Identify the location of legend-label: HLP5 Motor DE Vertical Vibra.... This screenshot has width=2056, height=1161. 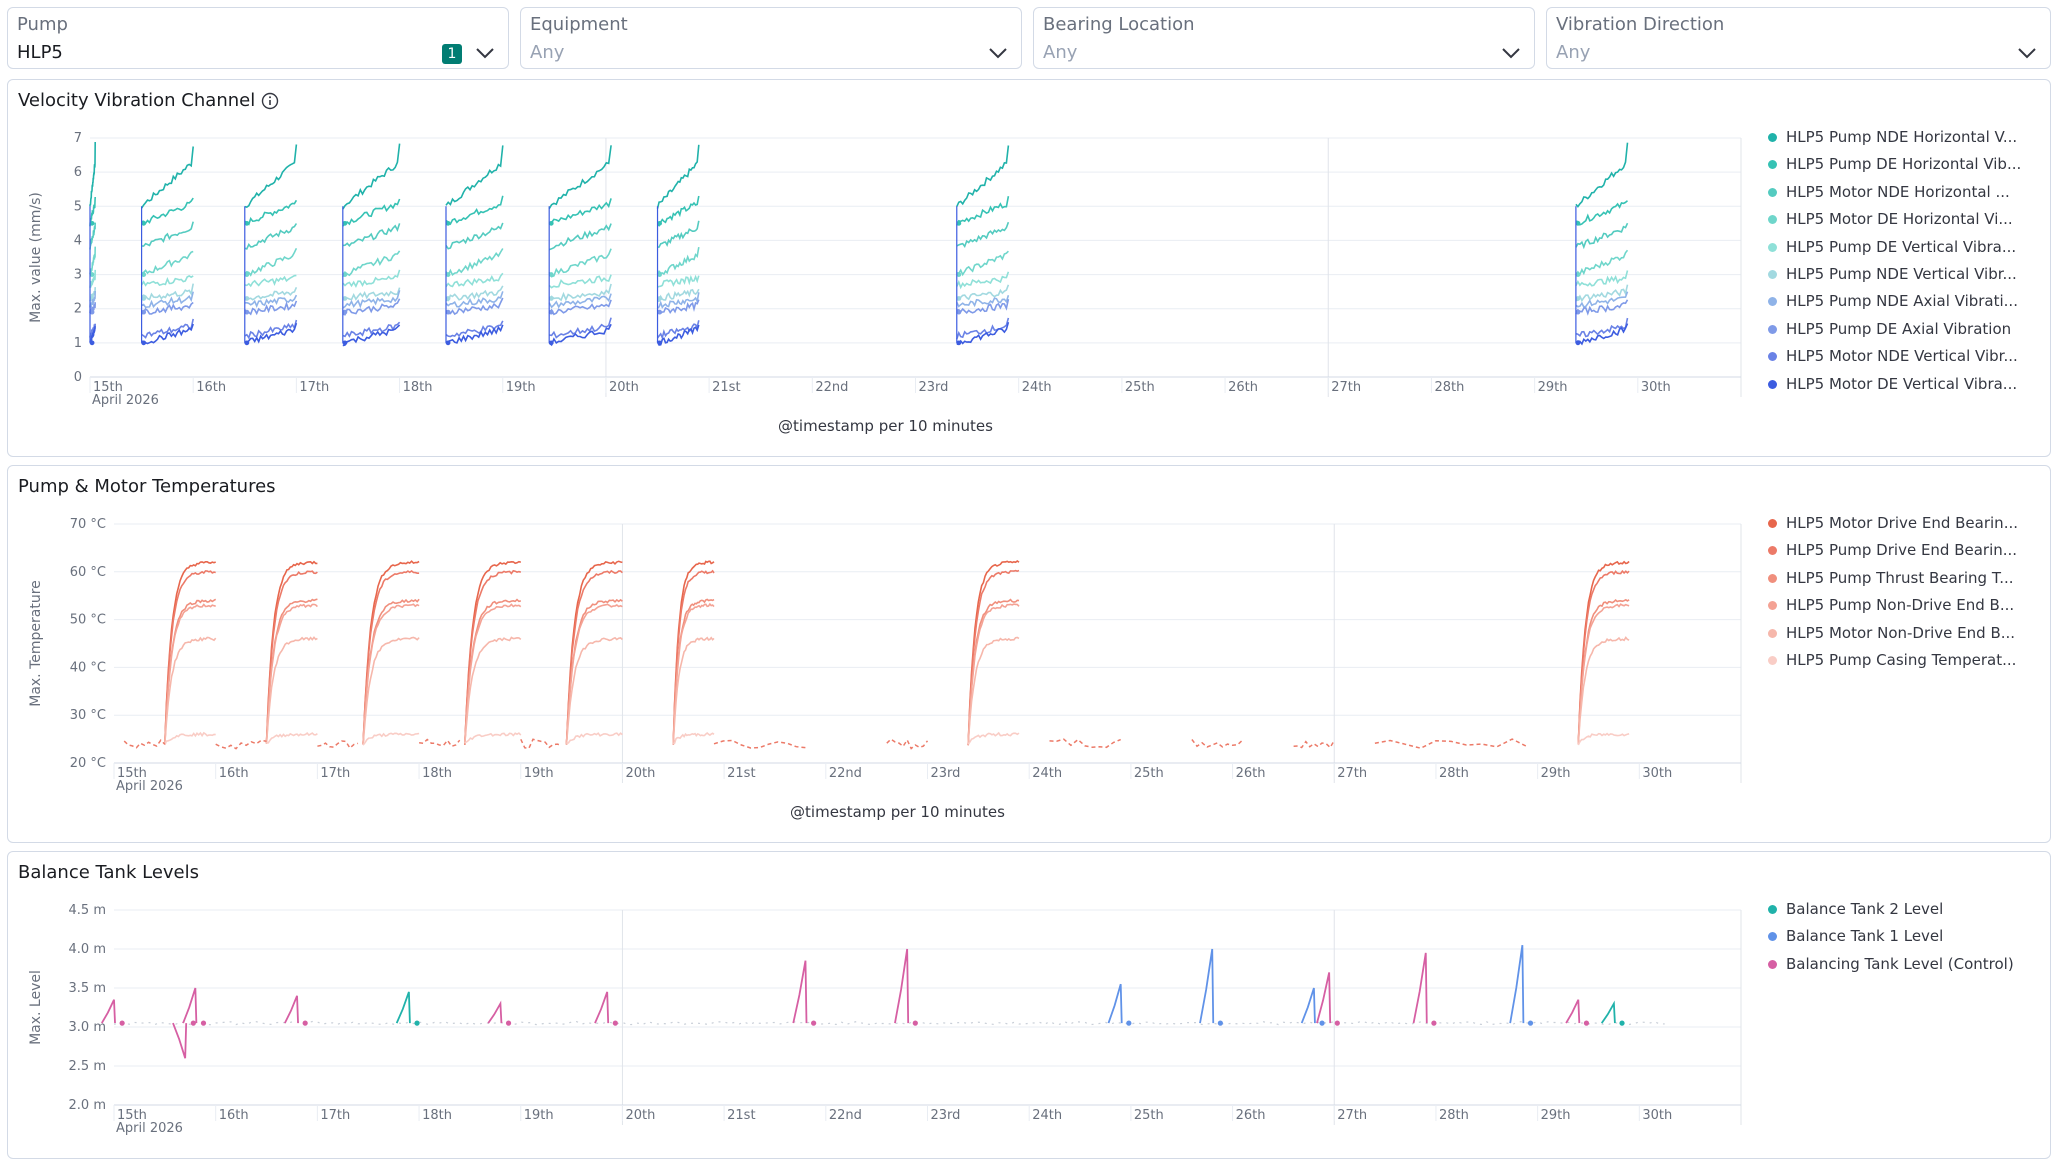
(1902, 383).